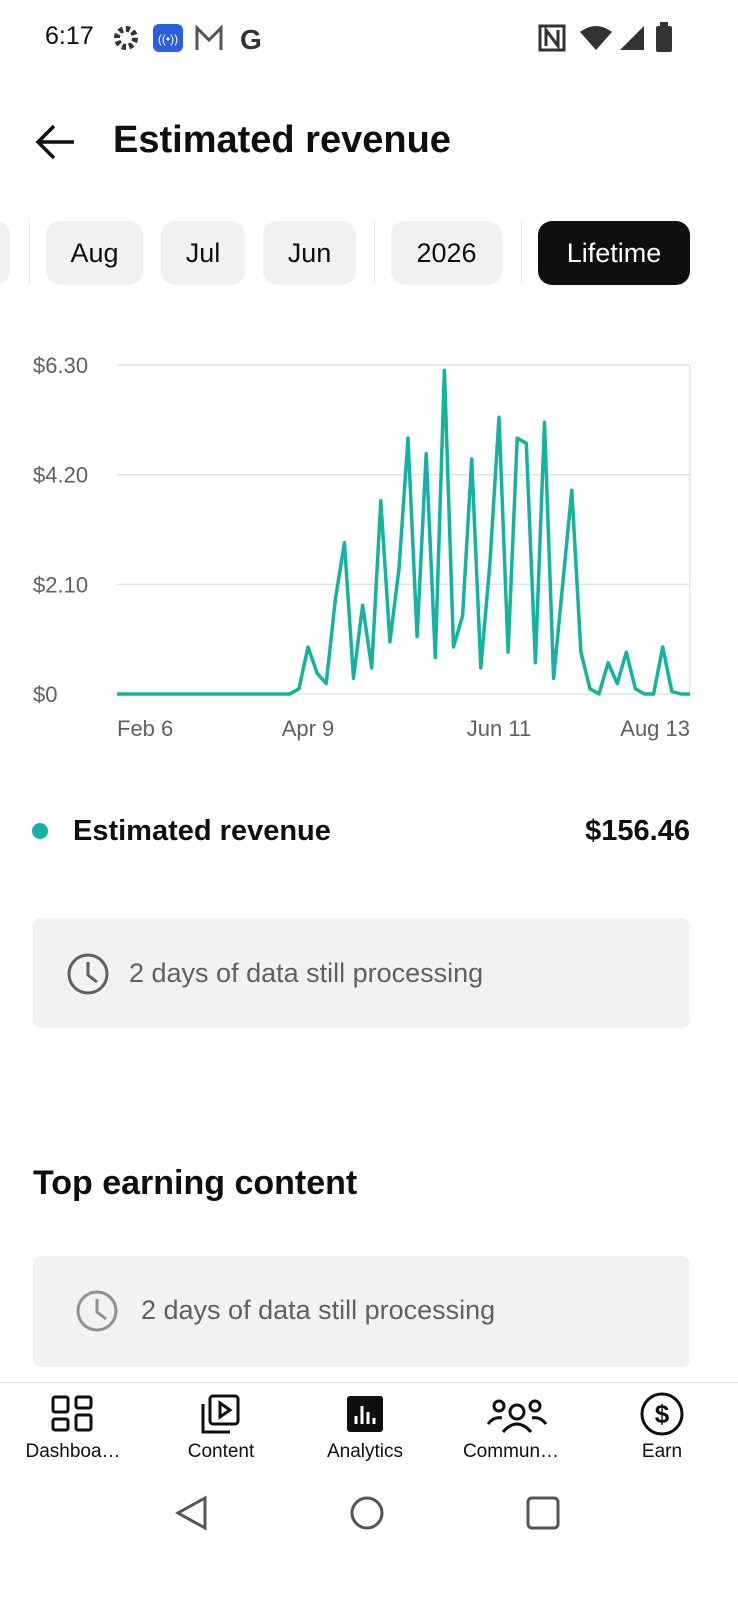 Image resolution: width=738 pixels, height=1600 pixels. Describe the element at coordinates (367, 1513) in the screenshot. I see `system-nav` at that location.